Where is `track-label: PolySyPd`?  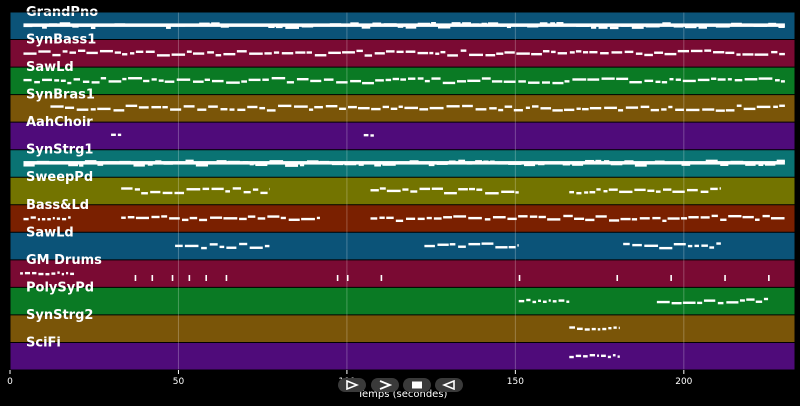 track-label: PolySyPd is located at coordinates (60, 287).